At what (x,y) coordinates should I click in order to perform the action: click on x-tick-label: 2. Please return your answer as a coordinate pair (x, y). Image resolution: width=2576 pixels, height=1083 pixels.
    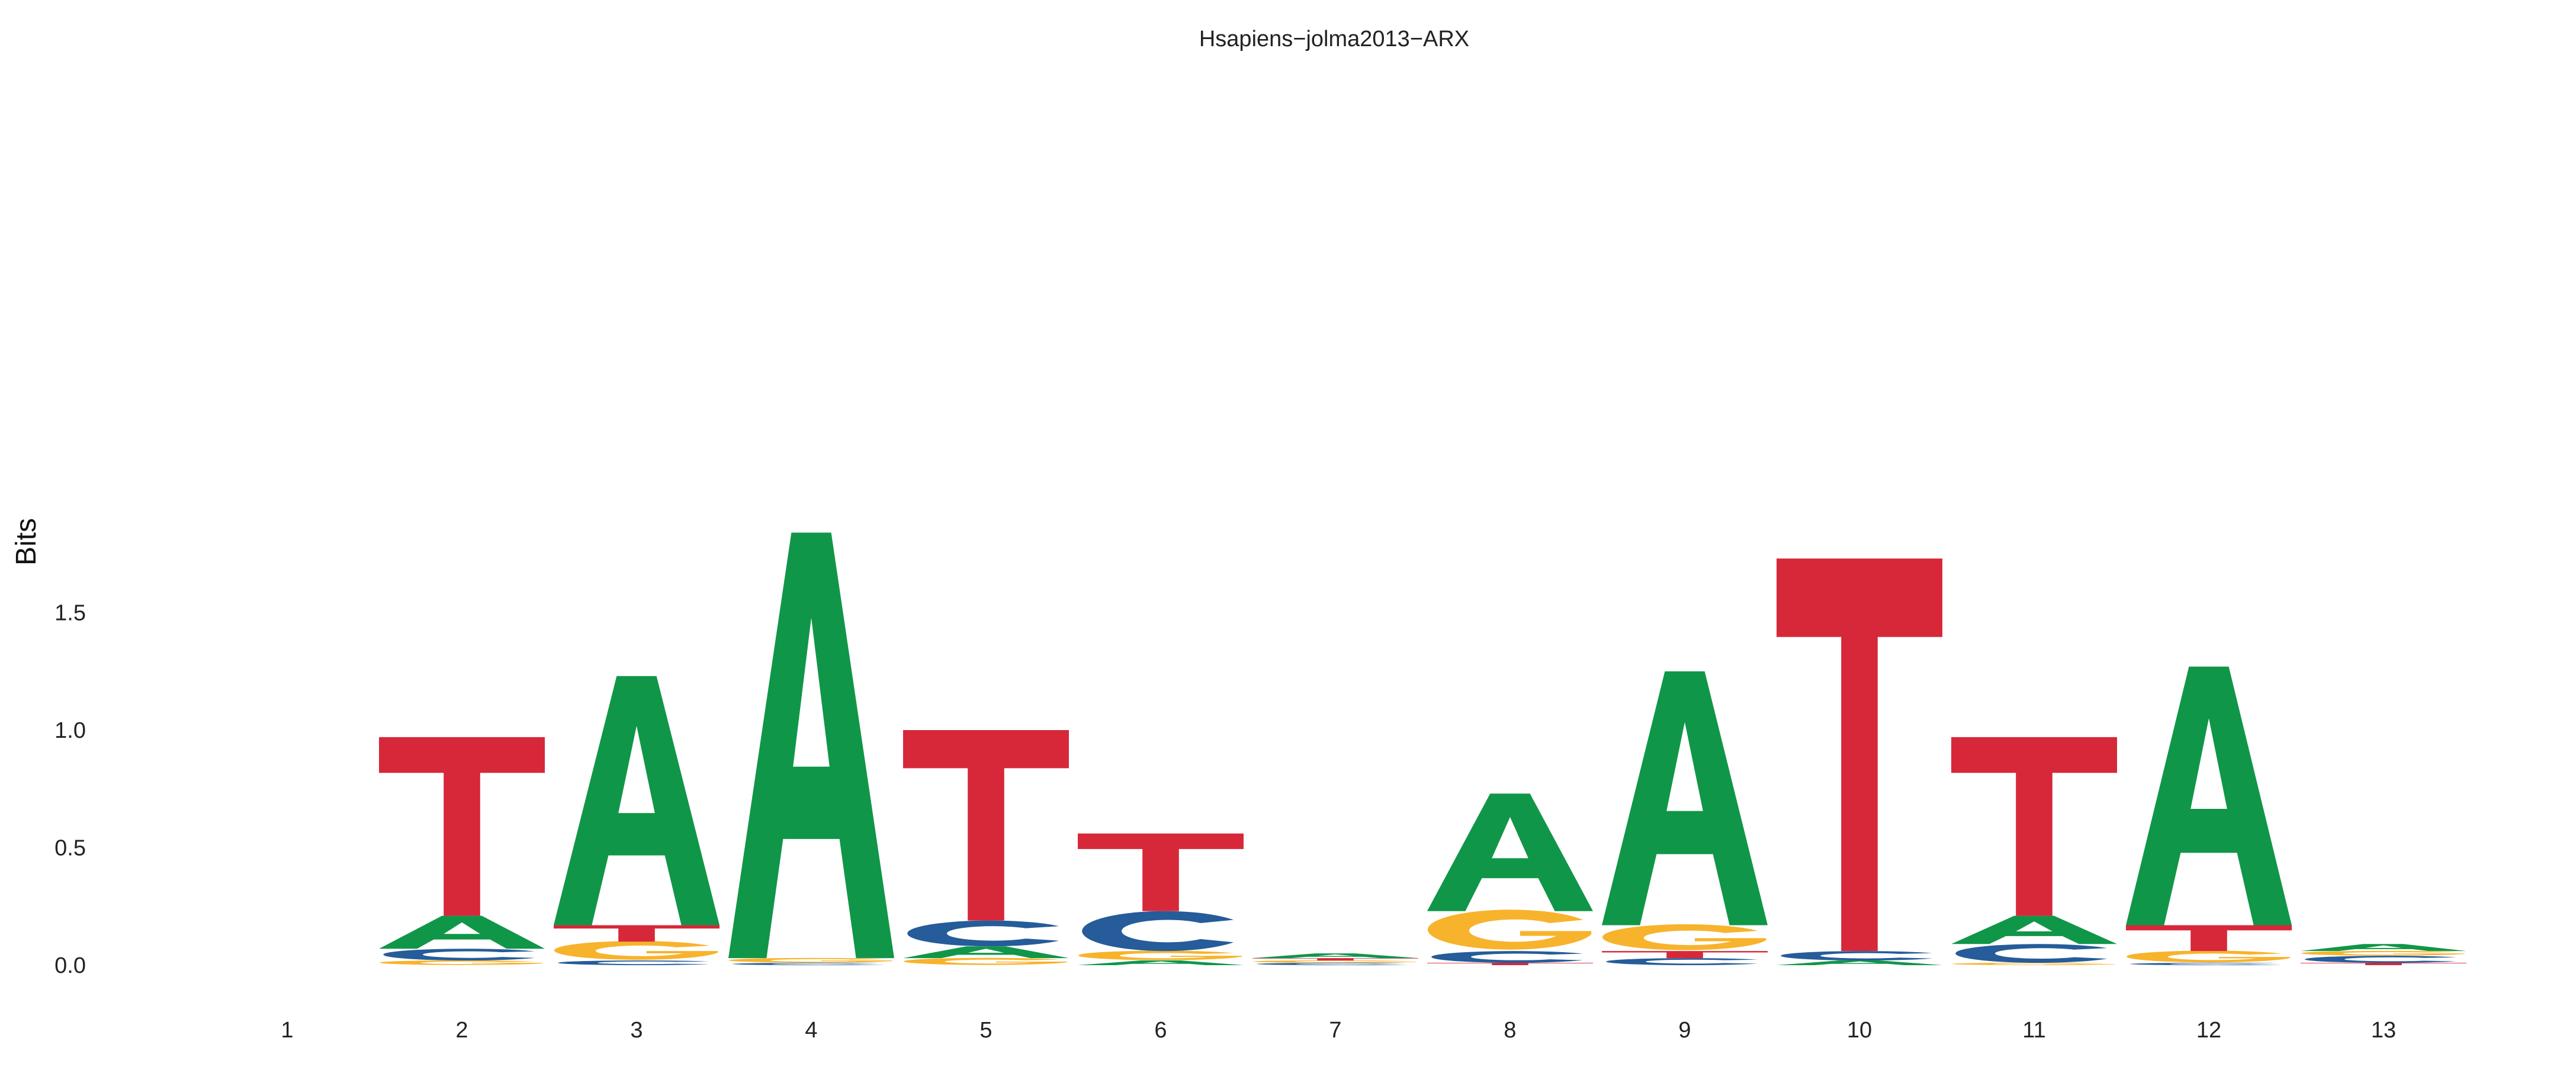
    Looking at the image, I should click on (461, 1031).